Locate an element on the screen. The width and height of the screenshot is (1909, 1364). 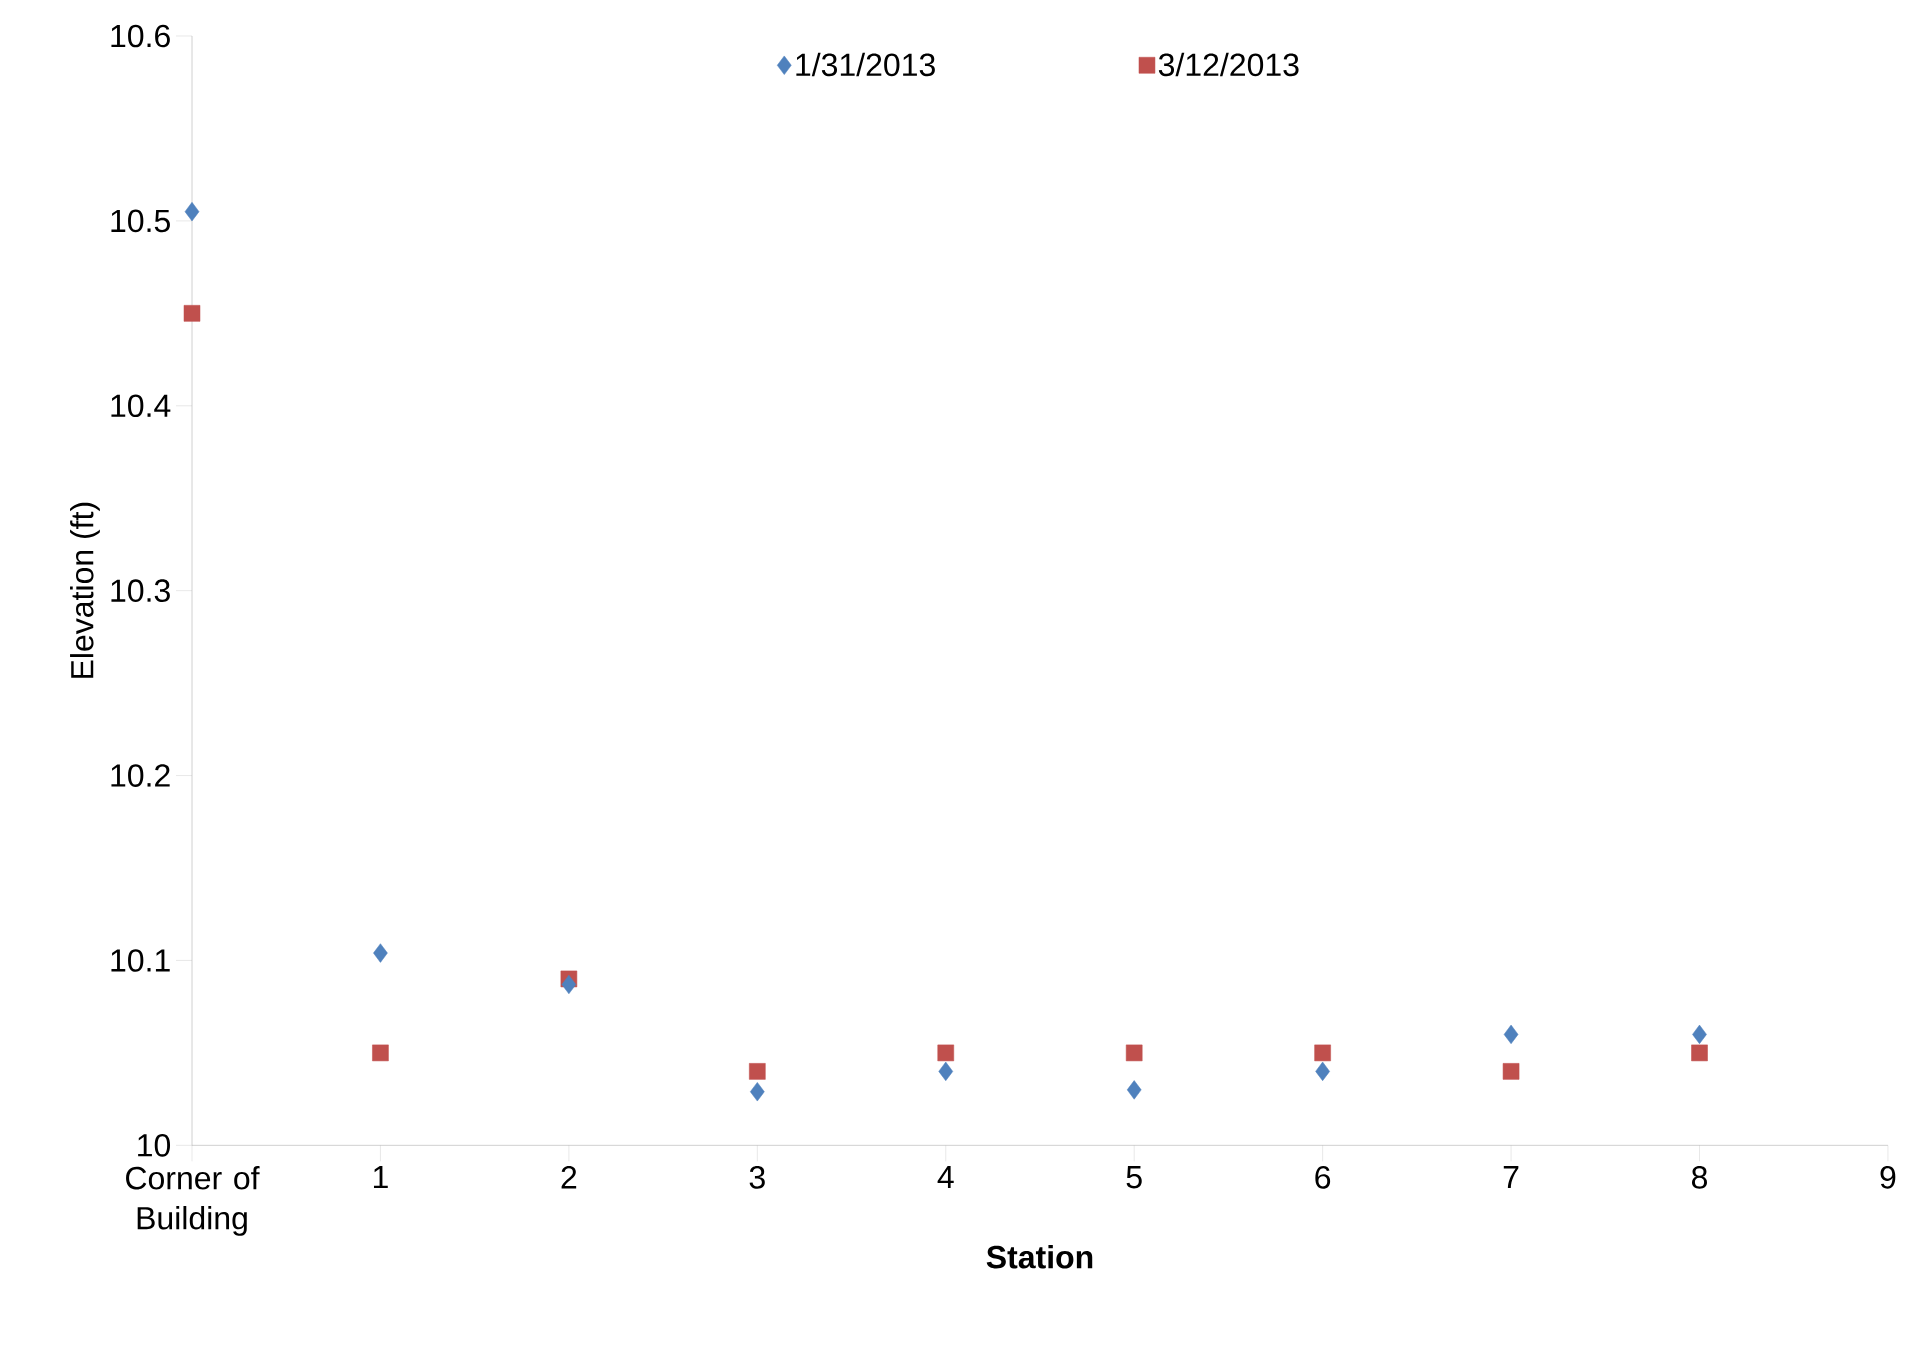
x-axis-title: Station is located at coordinates (1039, 1257).